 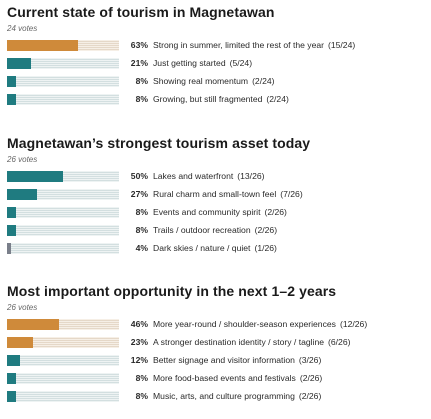 I want to click on vote-count: 24 votes, so click(x=22, y=28).